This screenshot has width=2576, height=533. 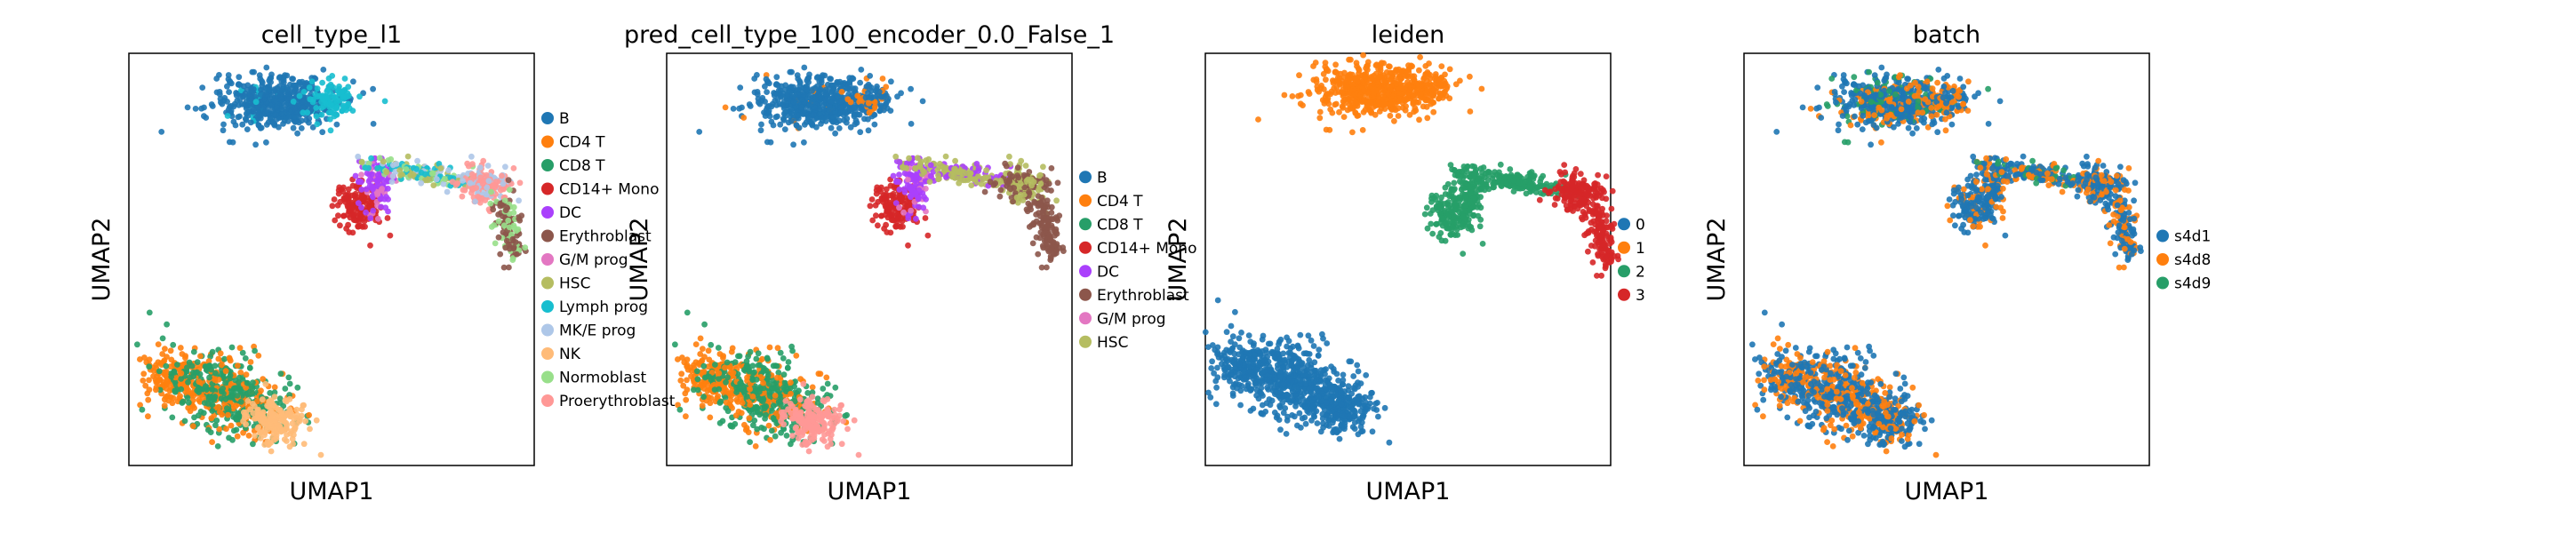 What do you see at coordinates (869, 261) in the screenshot?
I see `scatter-points` at bounding box center [869, 261].